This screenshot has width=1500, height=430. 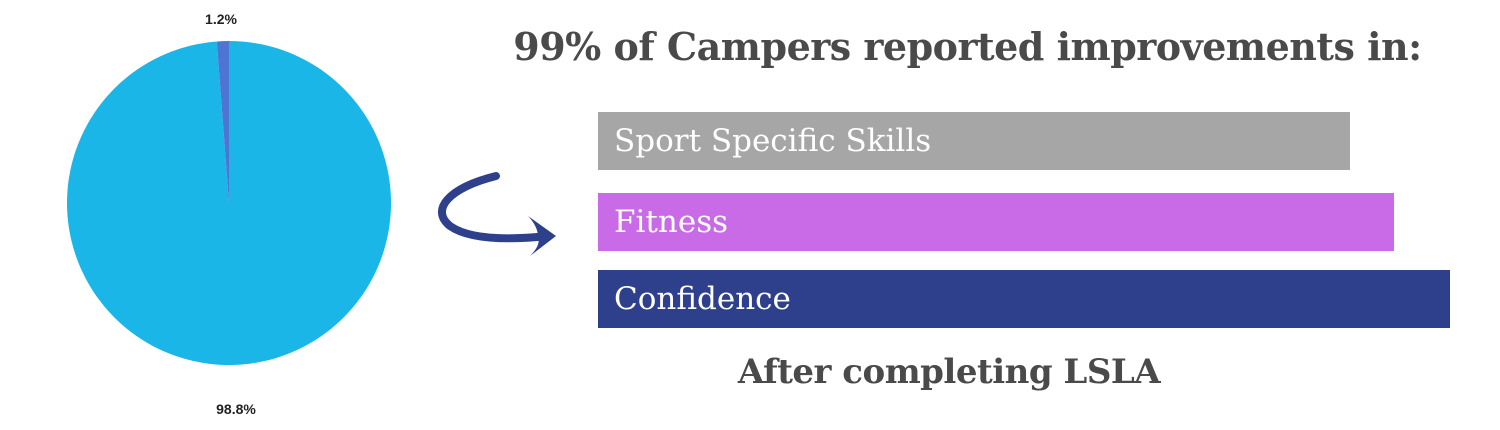 What do you see at coordinates (974, 141) in the screenshot?
I see `bar-sport-specific-skills: Sport Specific Skills` at bounding box center [974, 141].